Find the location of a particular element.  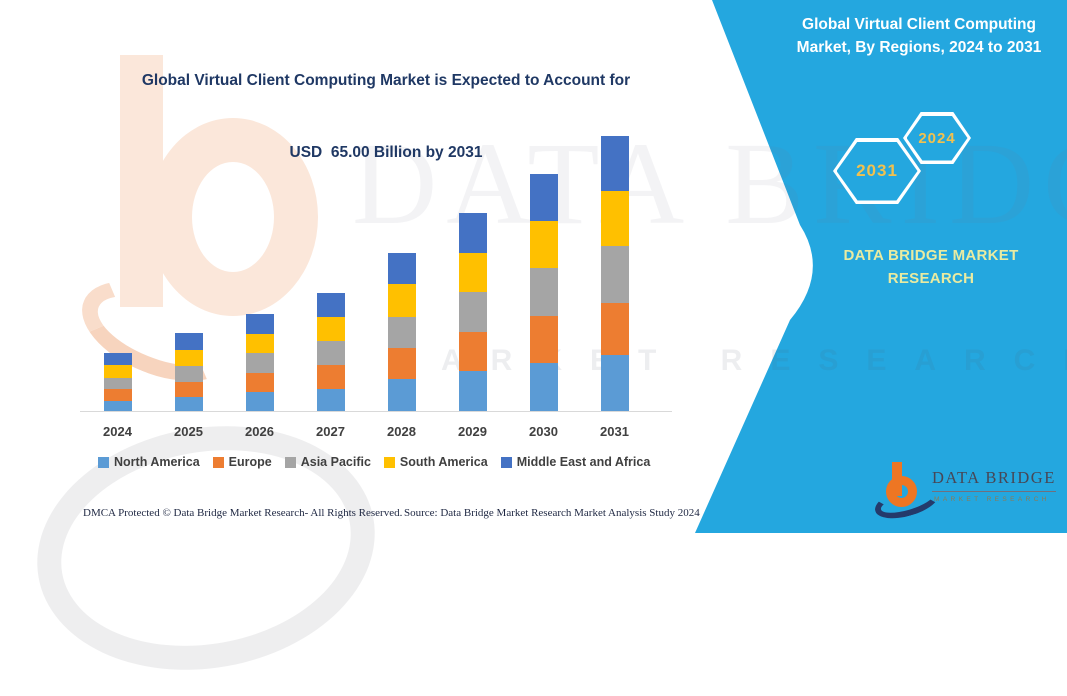

hexagon-2031-label: 2031 is located at coordinates (877, 170).